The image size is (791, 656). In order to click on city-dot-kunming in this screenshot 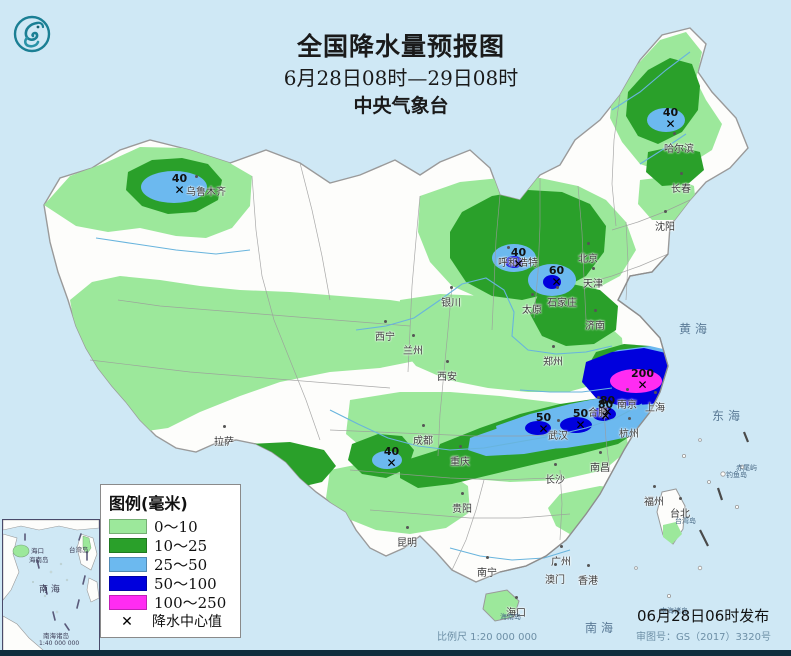, I will do `click(407, 527)`.